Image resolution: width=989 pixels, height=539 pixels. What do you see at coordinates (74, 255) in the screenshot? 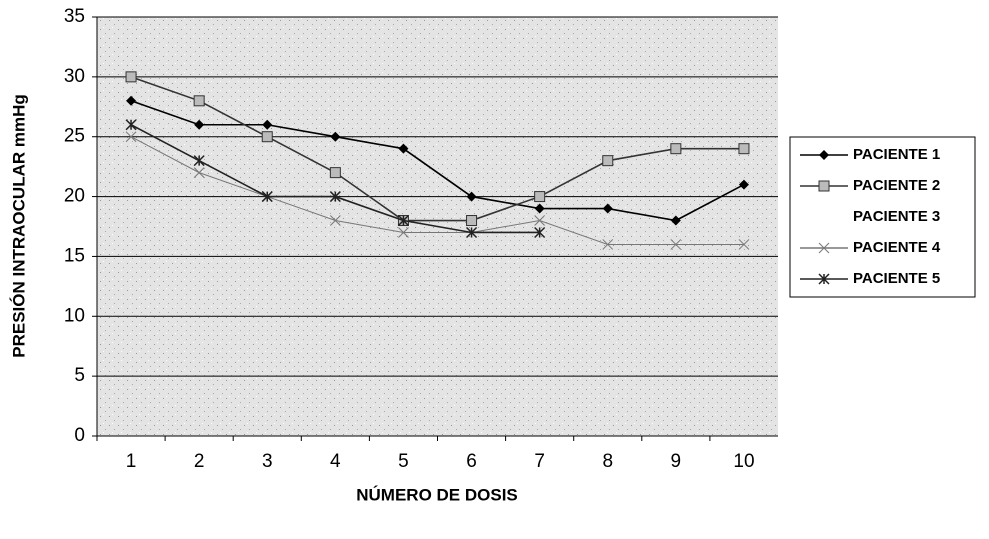
I see `y-tick-label: 15` at bounding box center [74, 255].